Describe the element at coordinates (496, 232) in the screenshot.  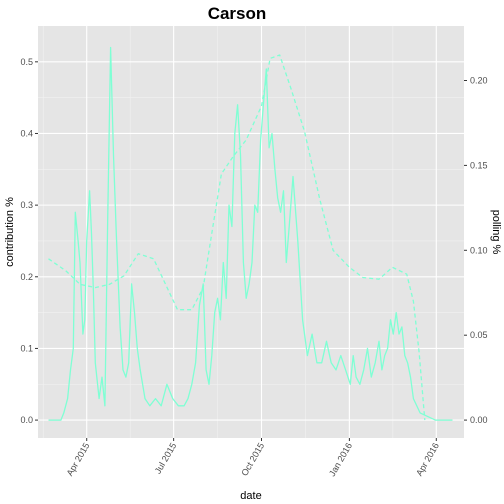
I see `y2-axis-title: polling %` at that location.